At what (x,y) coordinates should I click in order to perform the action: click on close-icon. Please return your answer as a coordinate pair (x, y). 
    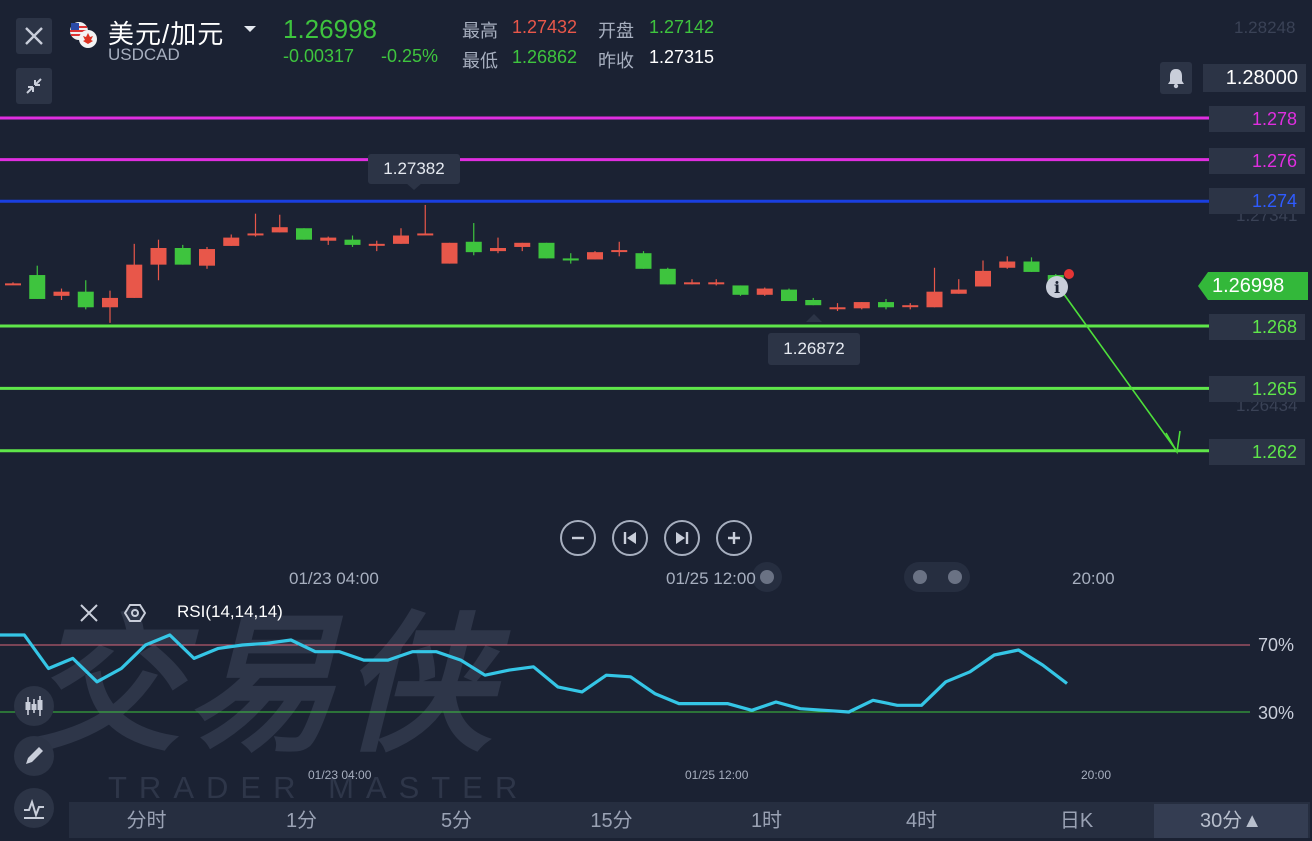
    Looking at the image, I should click on (34, 36).